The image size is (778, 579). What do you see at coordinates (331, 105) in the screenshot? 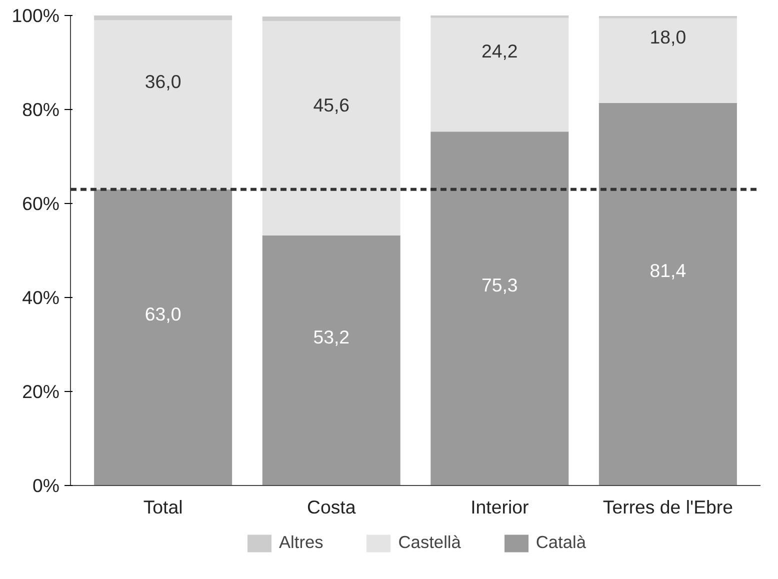
I see `data-label: 45,6` at bounding box center [331, 105].